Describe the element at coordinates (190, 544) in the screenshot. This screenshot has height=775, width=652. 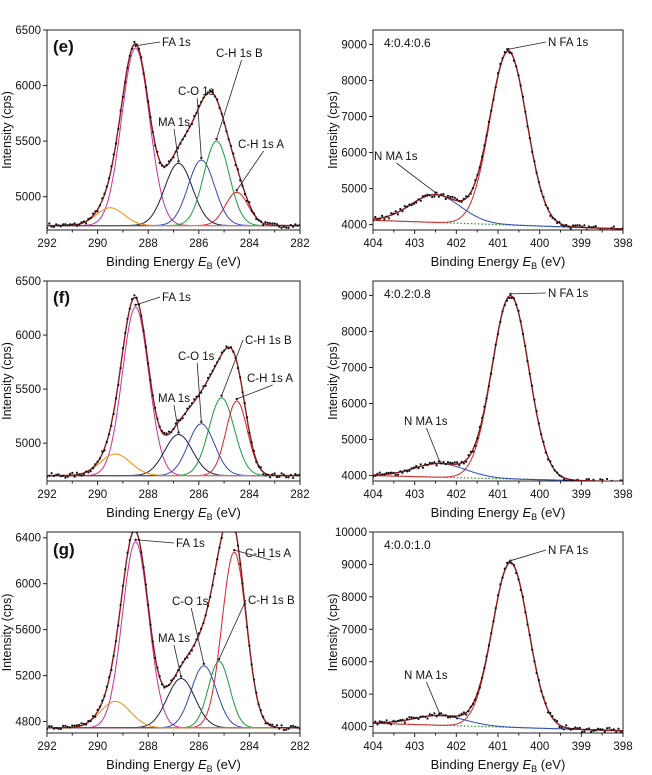
I see `peak-label-fa-1s: FA 1s` at that location.